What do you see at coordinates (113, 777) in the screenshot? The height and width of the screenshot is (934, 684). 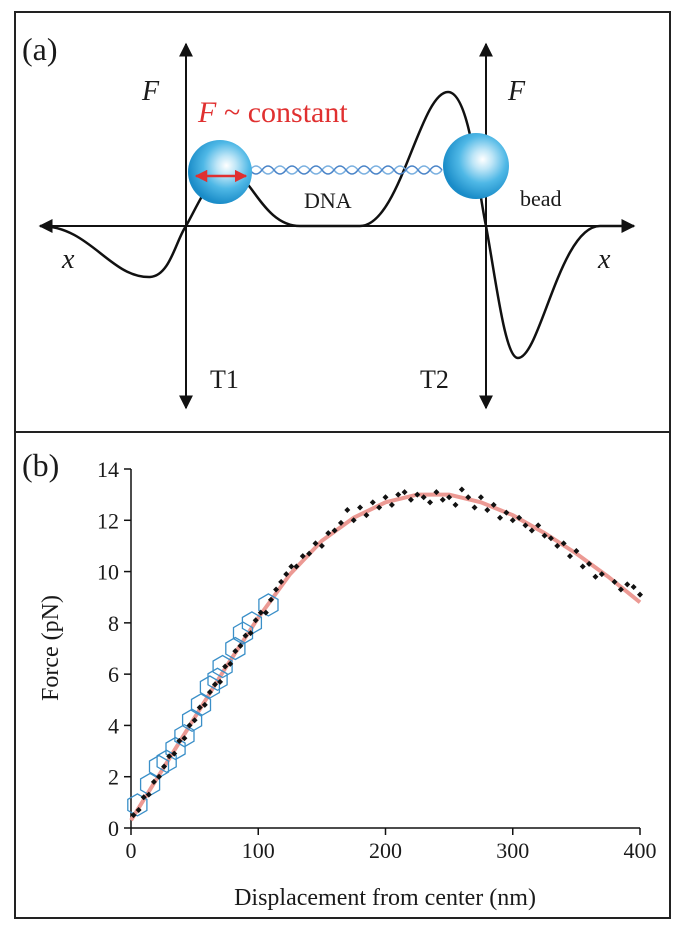 I see `y-tick-label: 2` at bounding box center [113, 777].